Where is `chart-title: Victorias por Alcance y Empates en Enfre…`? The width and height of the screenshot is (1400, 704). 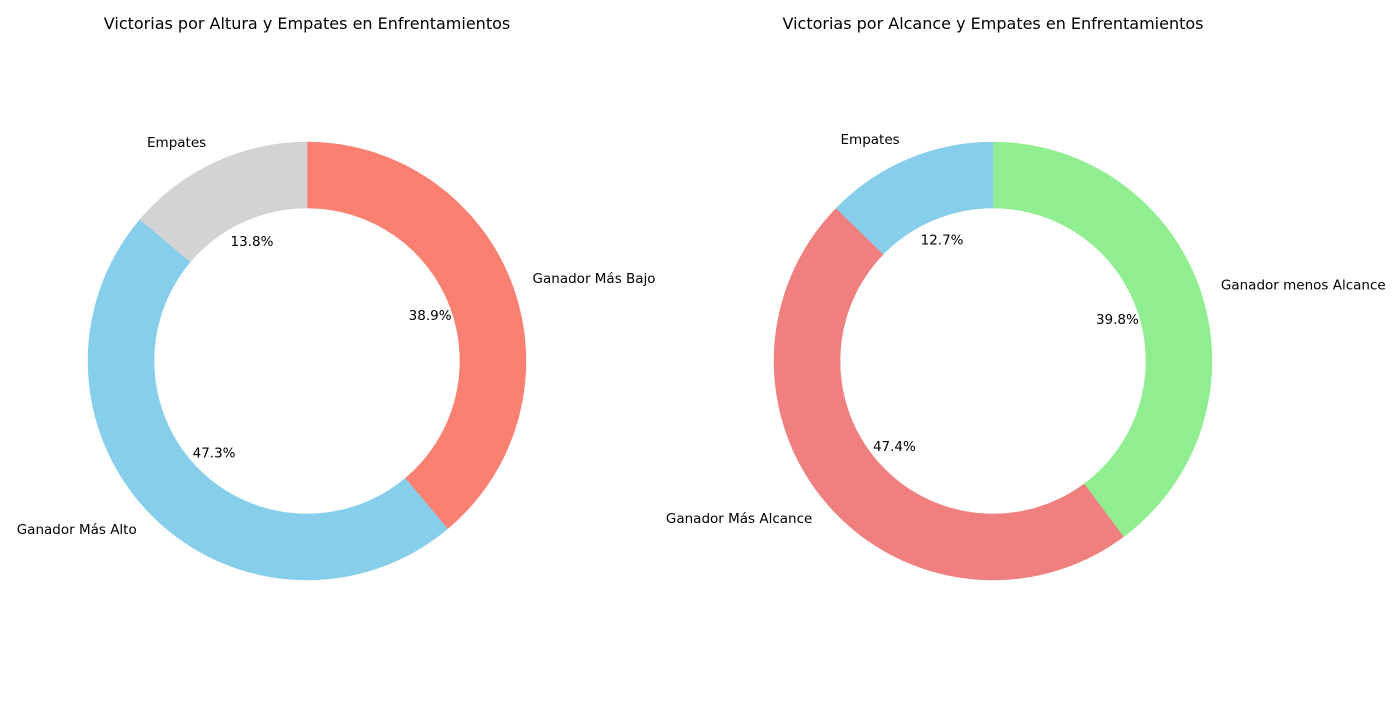
chart-title: Victorias por Alcance y Empates en Enfre… is located at coordinates (992, 23).